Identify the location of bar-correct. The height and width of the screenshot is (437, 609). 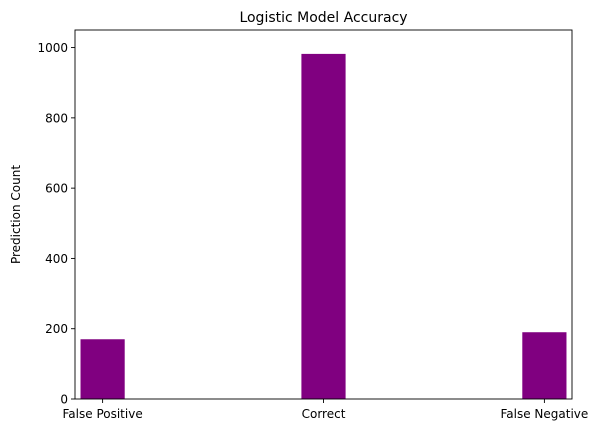
(323, 226).